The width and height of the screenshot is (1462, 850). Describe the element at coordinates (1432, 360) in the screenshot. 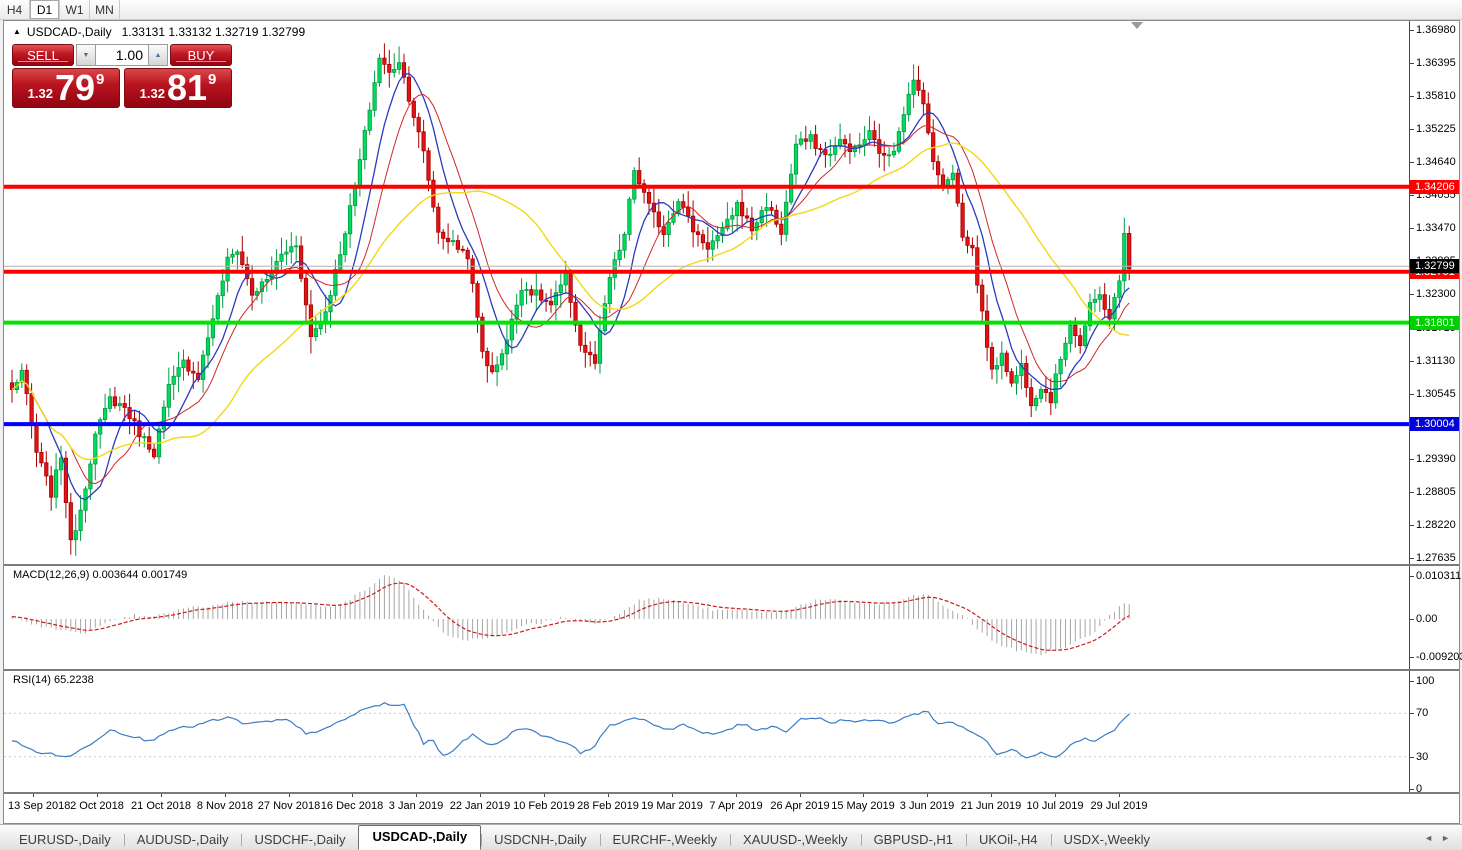

I see `price-tick: 1.31130` at that location.